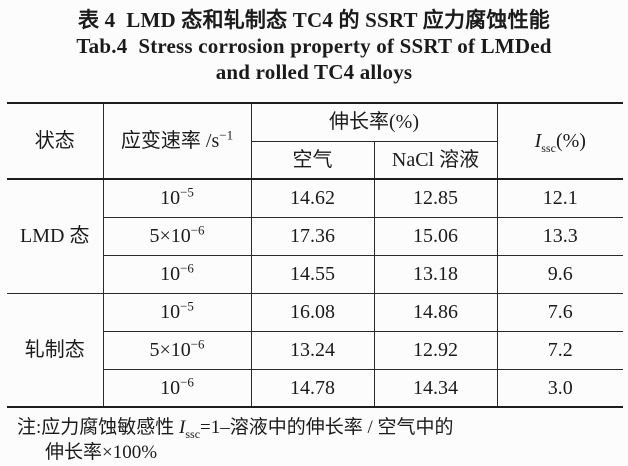 The height and width of the screenshot is (466, 628). Describe the element at coordinates (55, 235) in the screenshot. I see `state-cell-lmd: LMD 态` at that location.